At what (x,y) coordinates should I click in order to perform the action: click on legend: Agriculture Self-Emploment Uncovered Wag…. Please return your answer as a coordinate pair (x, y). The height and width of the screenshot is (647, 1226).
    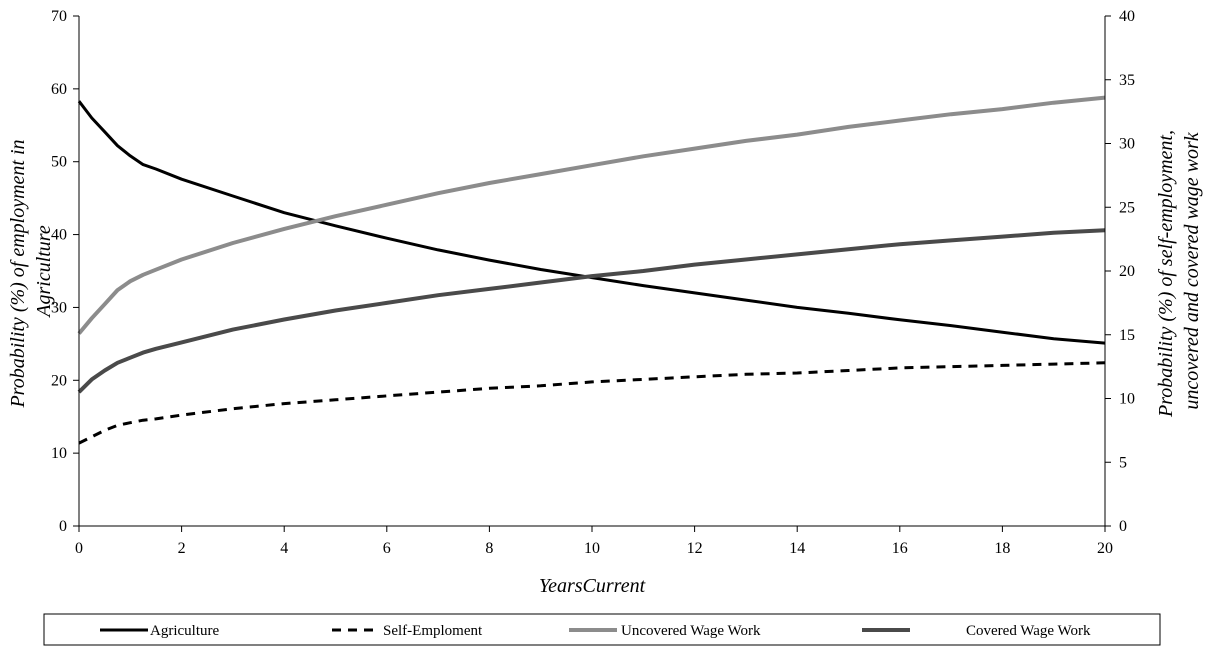
    Looking at the image, I should click on (602, 629).